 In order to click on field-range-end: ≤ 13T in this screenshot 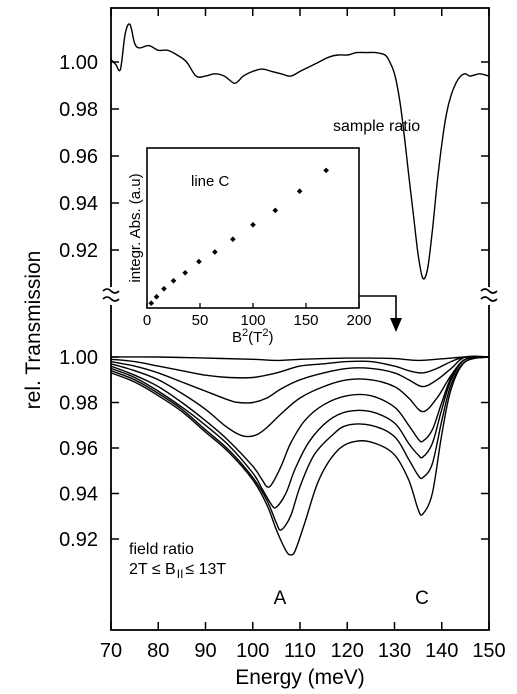, I will do `click(205, 569)`.